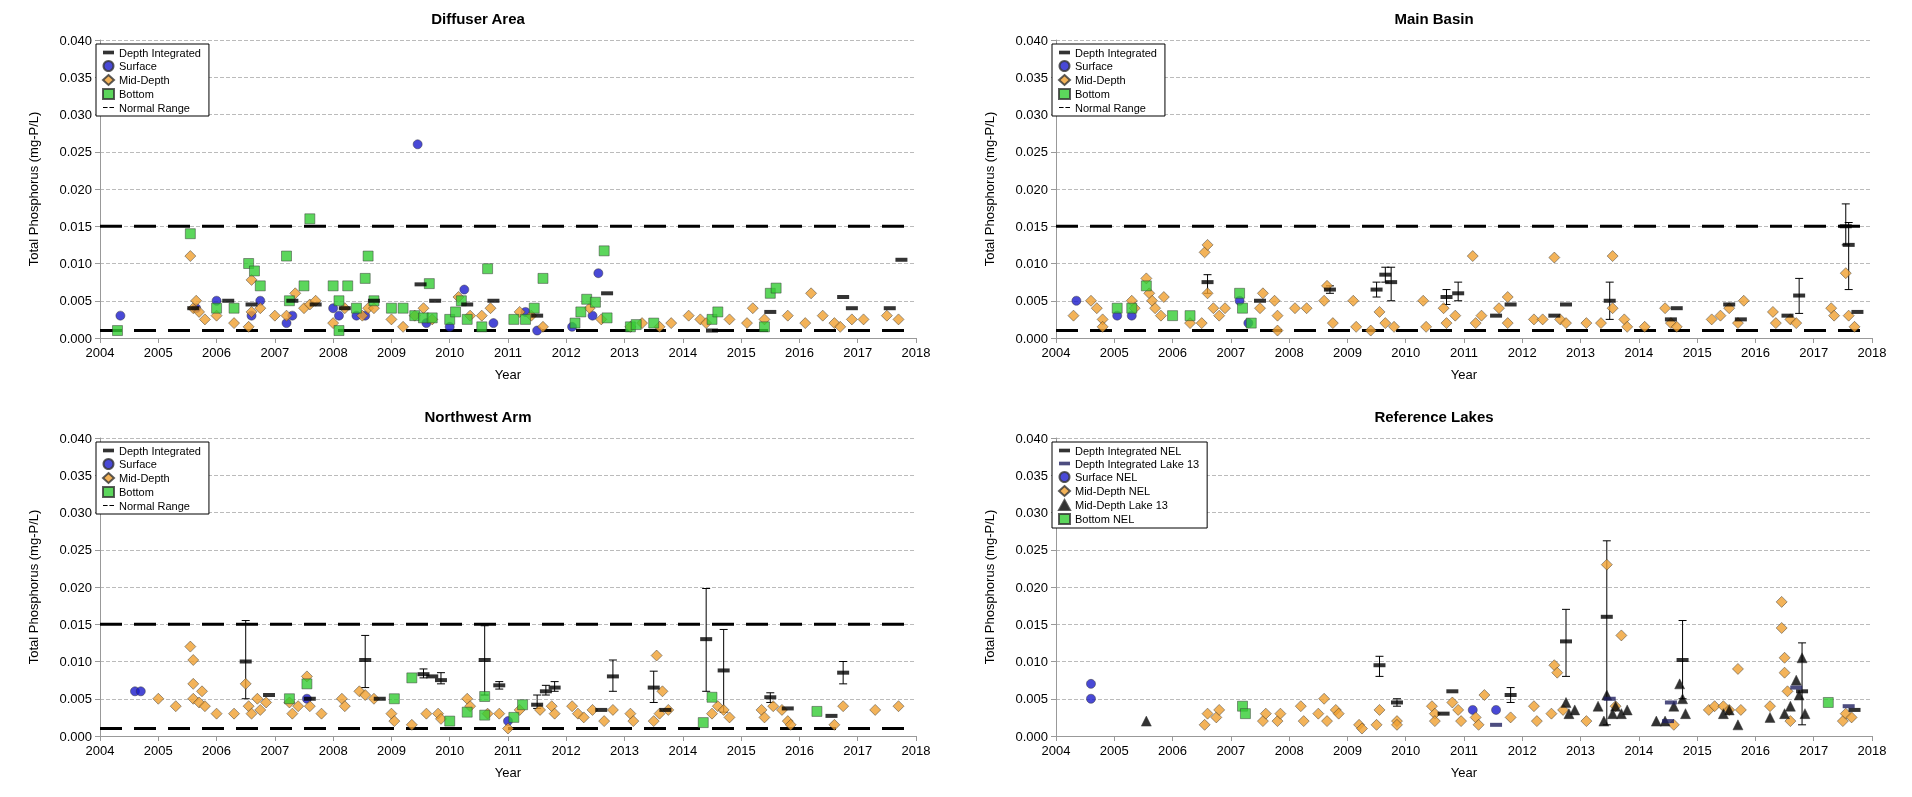  Describe the element at coordinates (1434, 18) in the screenshot. I see `chart-title: Main Basin` at that location.